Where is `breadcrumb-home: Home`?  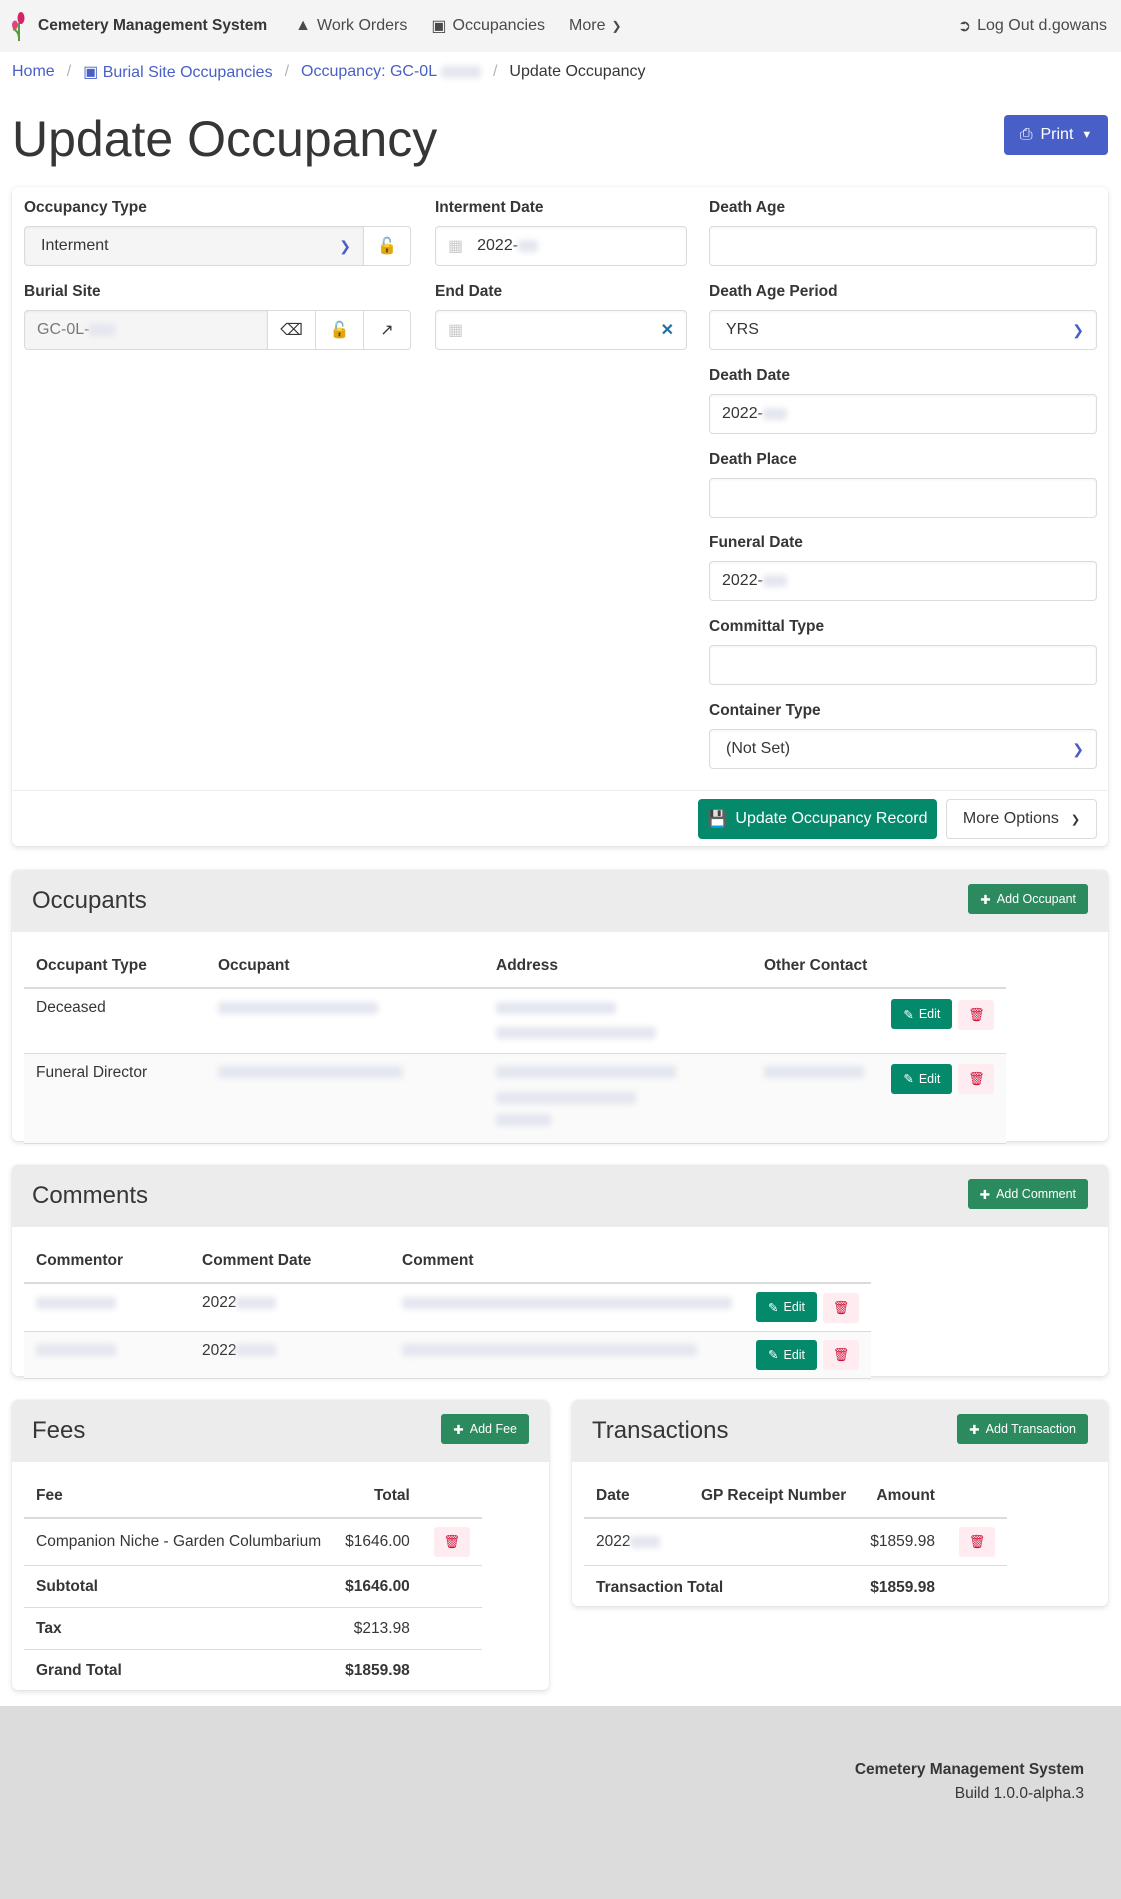 breadcrumb-home: Home is located at coordinates (33, 71).